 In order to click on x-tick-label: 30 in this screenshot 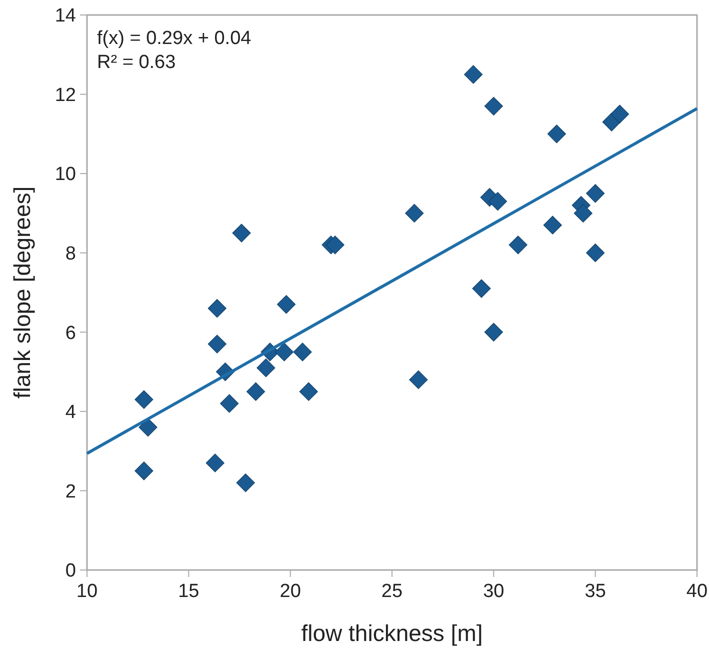, I will do `click(493, 591)`.